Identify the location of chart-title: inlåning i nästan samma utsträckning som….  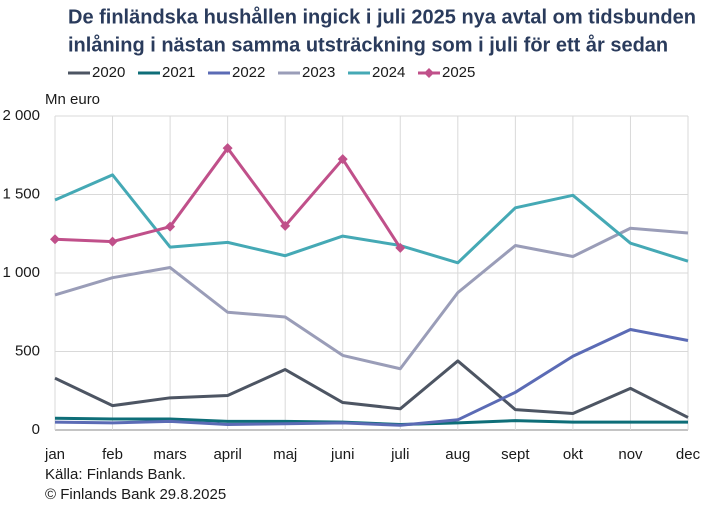
(368, 44).